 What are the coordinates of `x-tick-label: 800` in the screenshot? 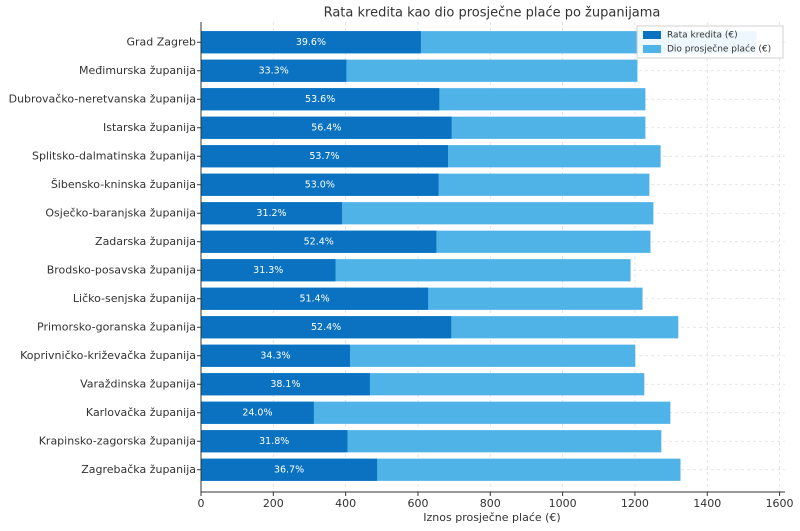 It's located at (490, 503).